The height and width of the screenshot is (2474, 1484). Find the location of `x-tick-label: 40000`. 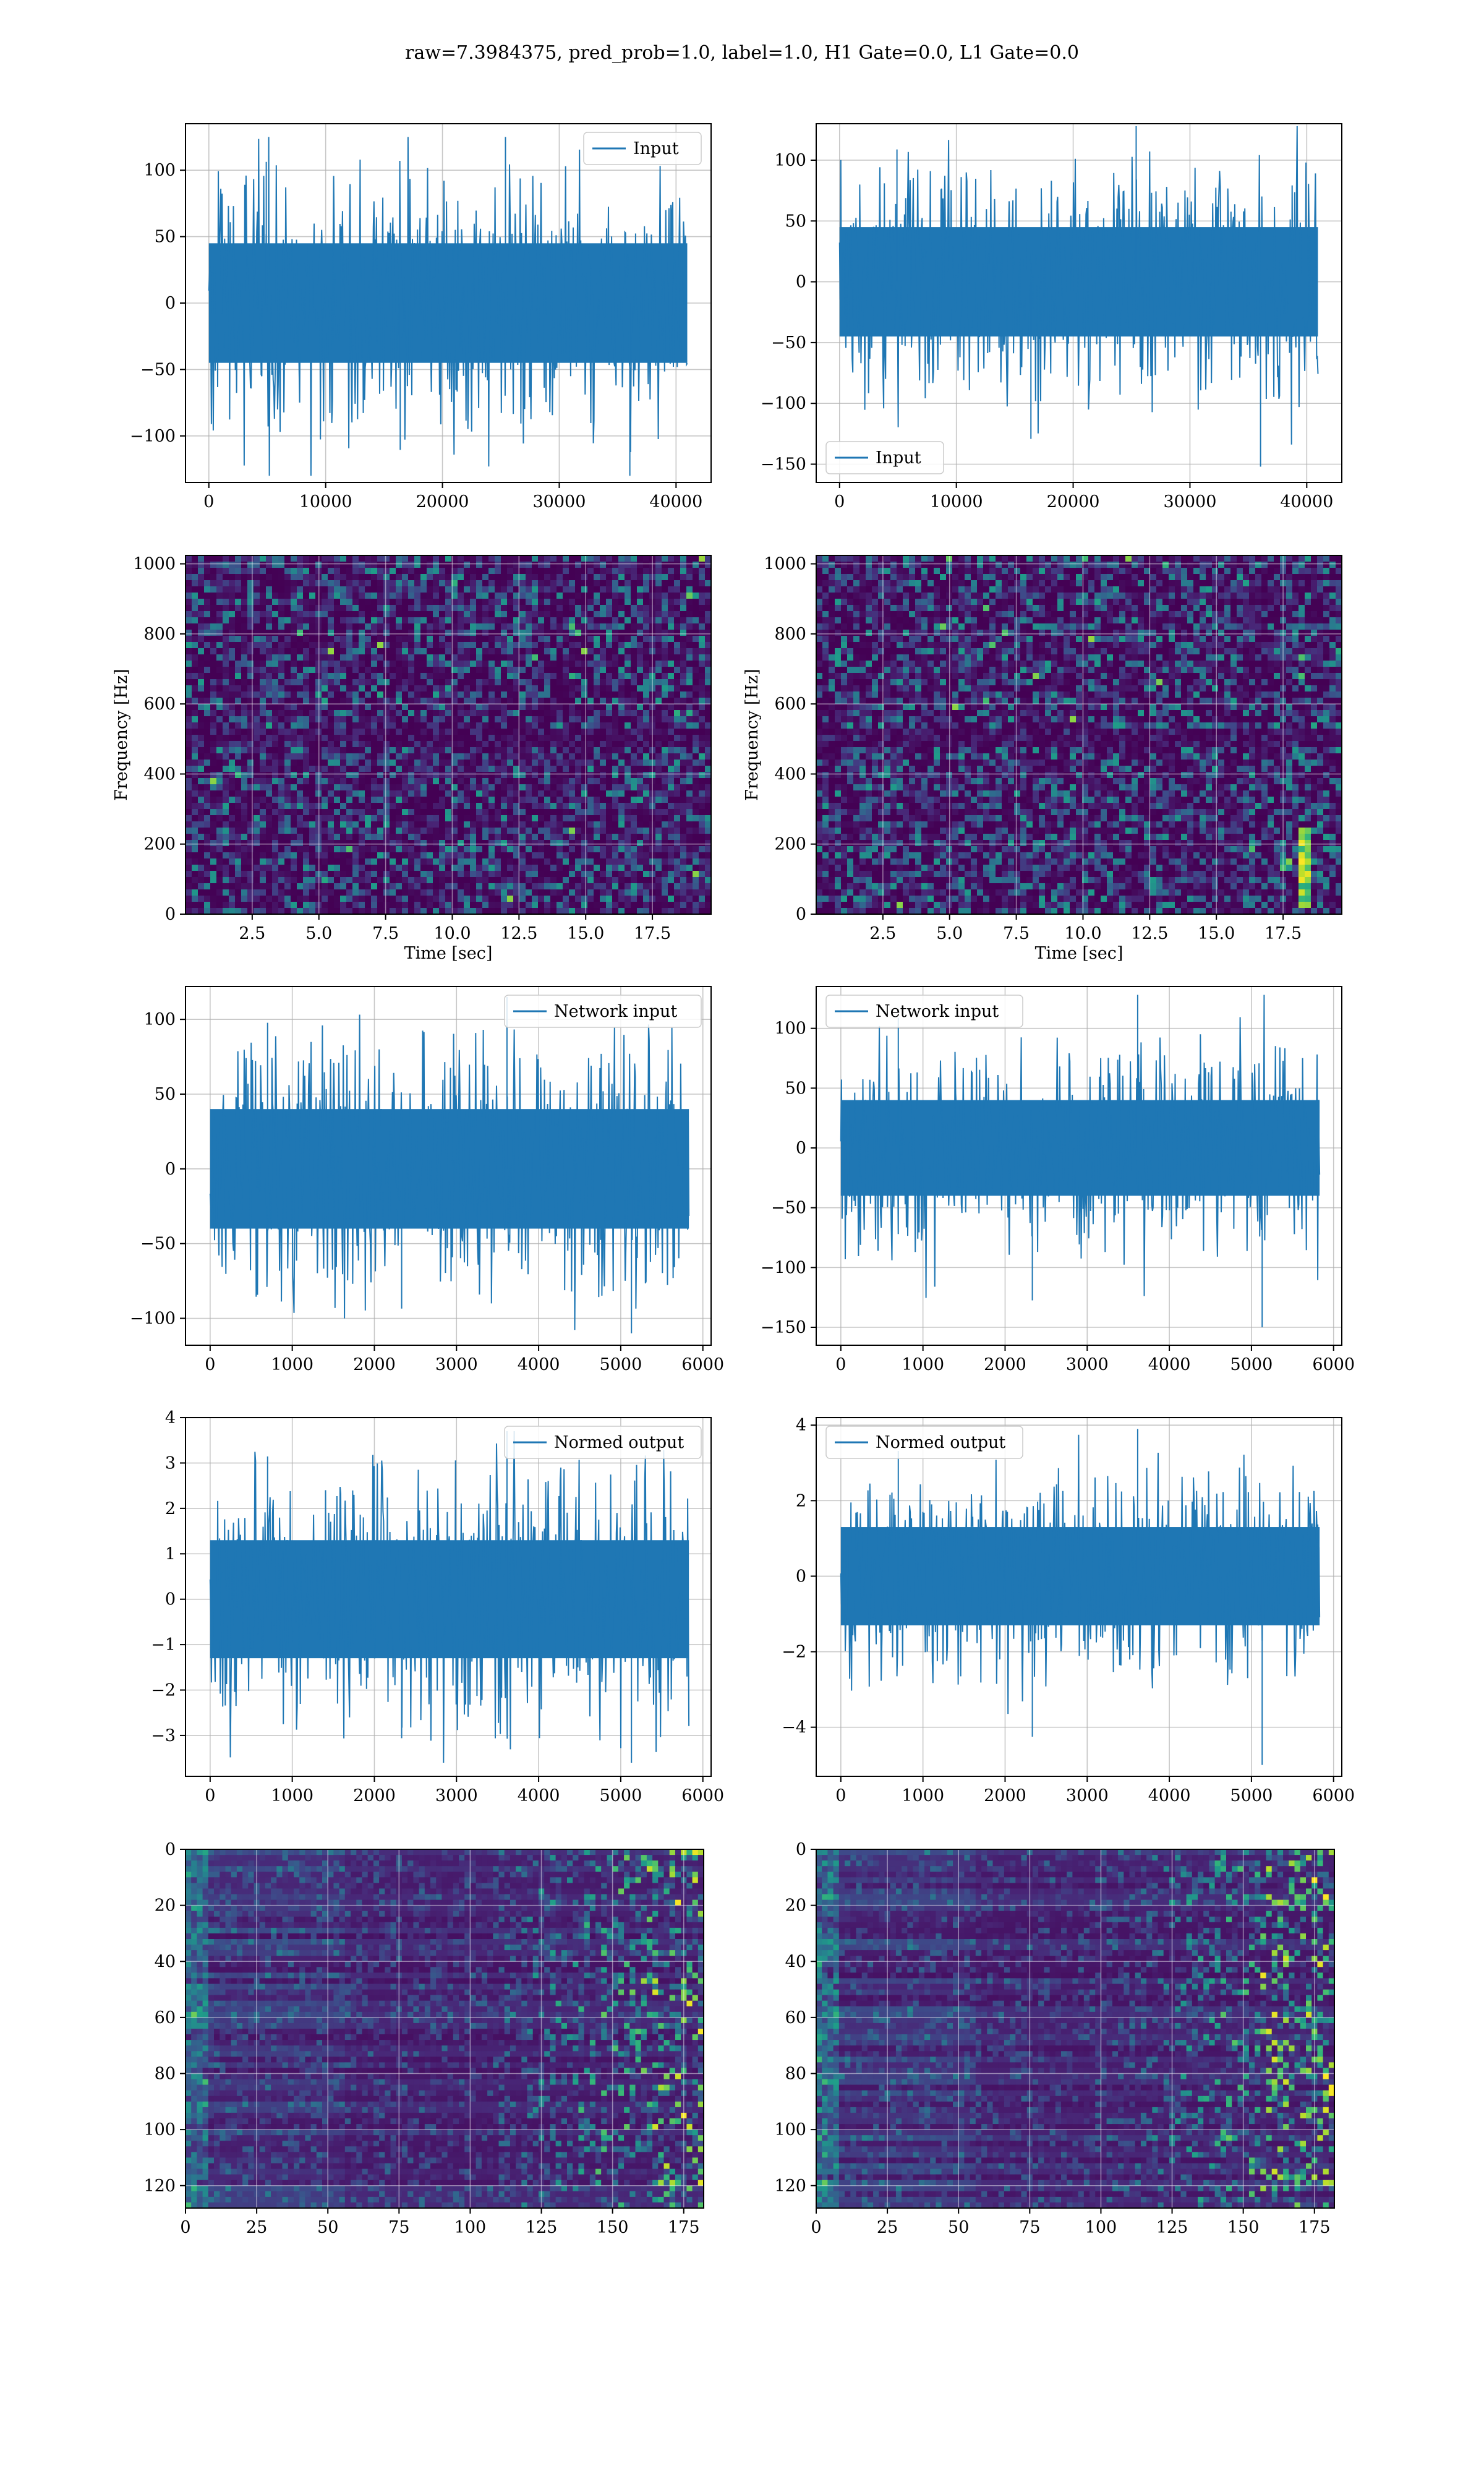

x-tick-label: 40000 is located at coordinates (1306, 501).